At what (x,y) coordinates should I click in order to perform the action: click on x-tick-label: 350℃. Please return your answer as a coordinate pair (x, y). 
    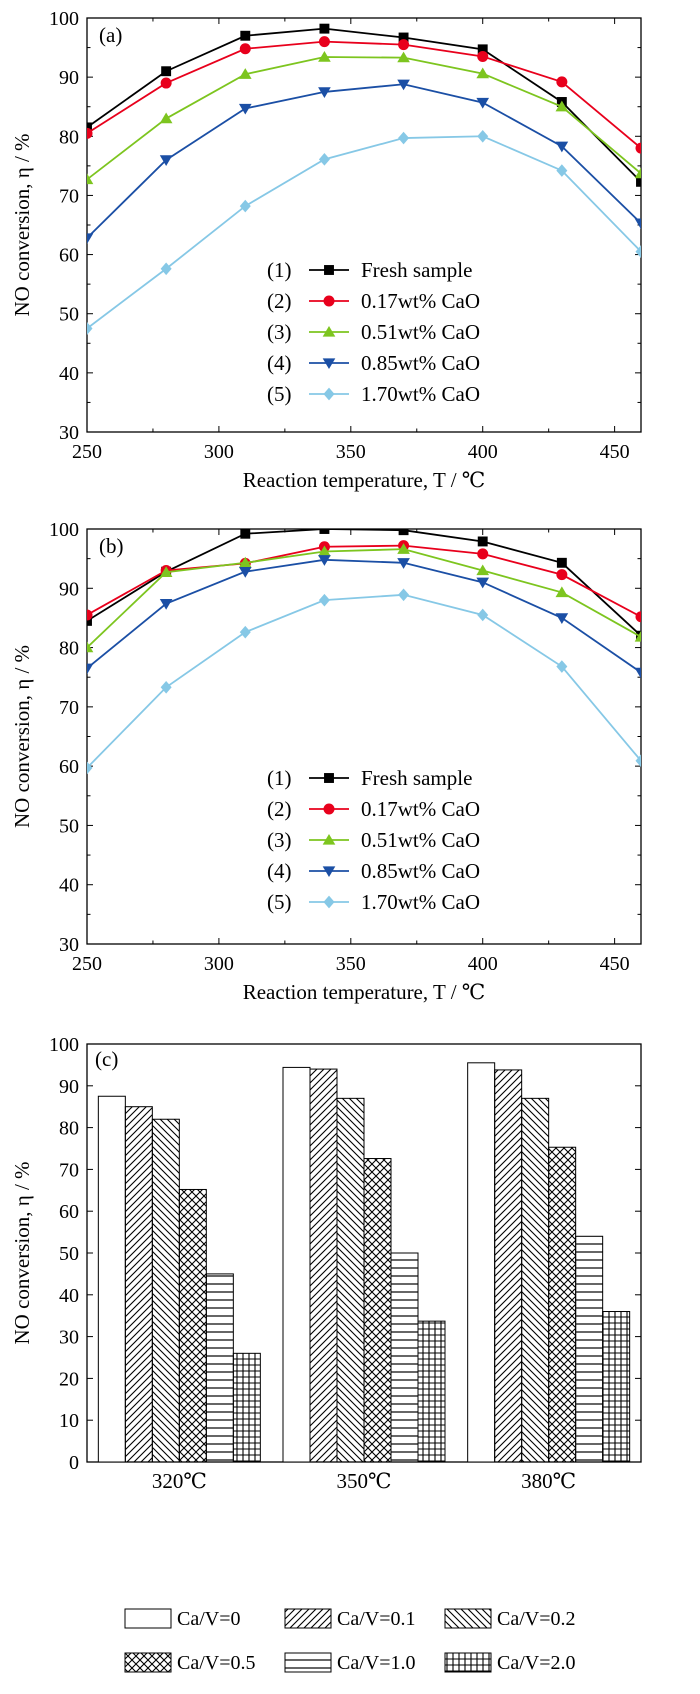
    Looking at the image, I should click on (364, 1481).